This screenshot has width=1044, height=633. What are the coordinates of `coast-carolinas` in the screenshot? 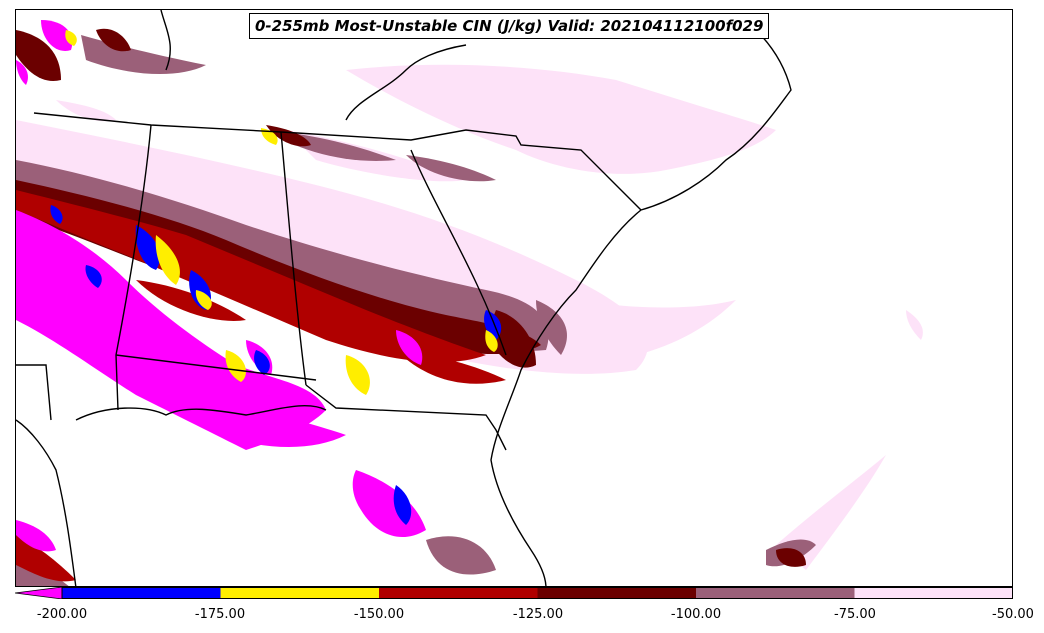 It's located at (716, 120).